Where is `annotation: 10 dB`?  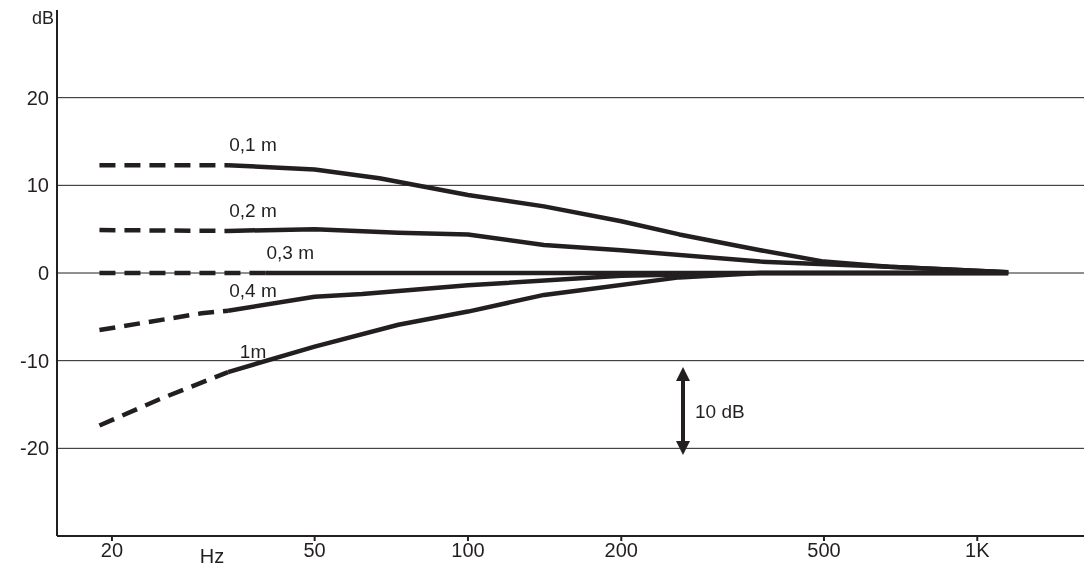 annotation: 10 dB is located at coordinates (720, 411).